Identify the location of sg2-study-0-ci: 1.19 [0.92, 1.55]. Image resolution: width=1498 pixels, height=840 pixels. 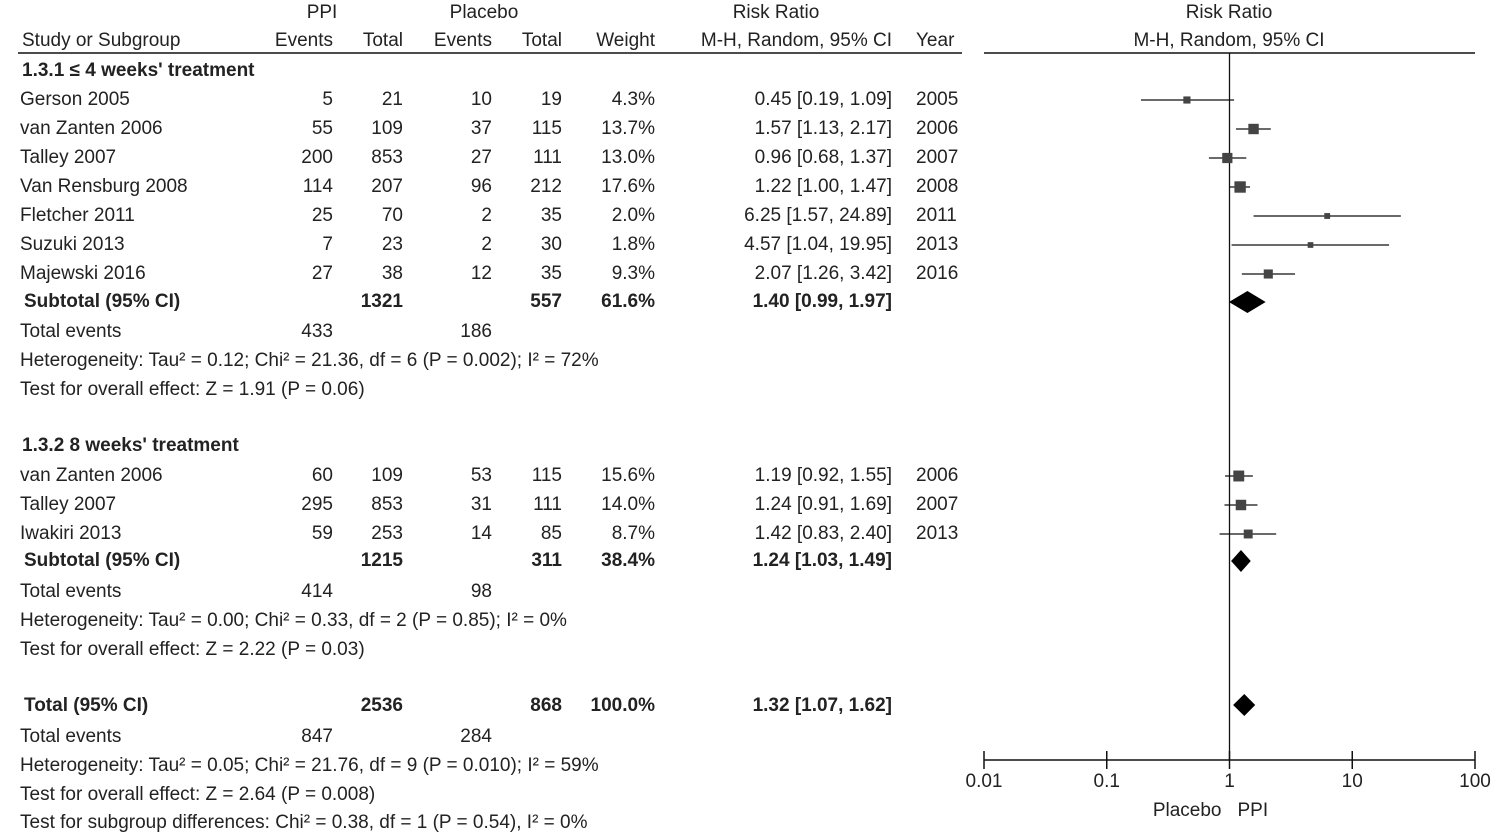
(823, 475).